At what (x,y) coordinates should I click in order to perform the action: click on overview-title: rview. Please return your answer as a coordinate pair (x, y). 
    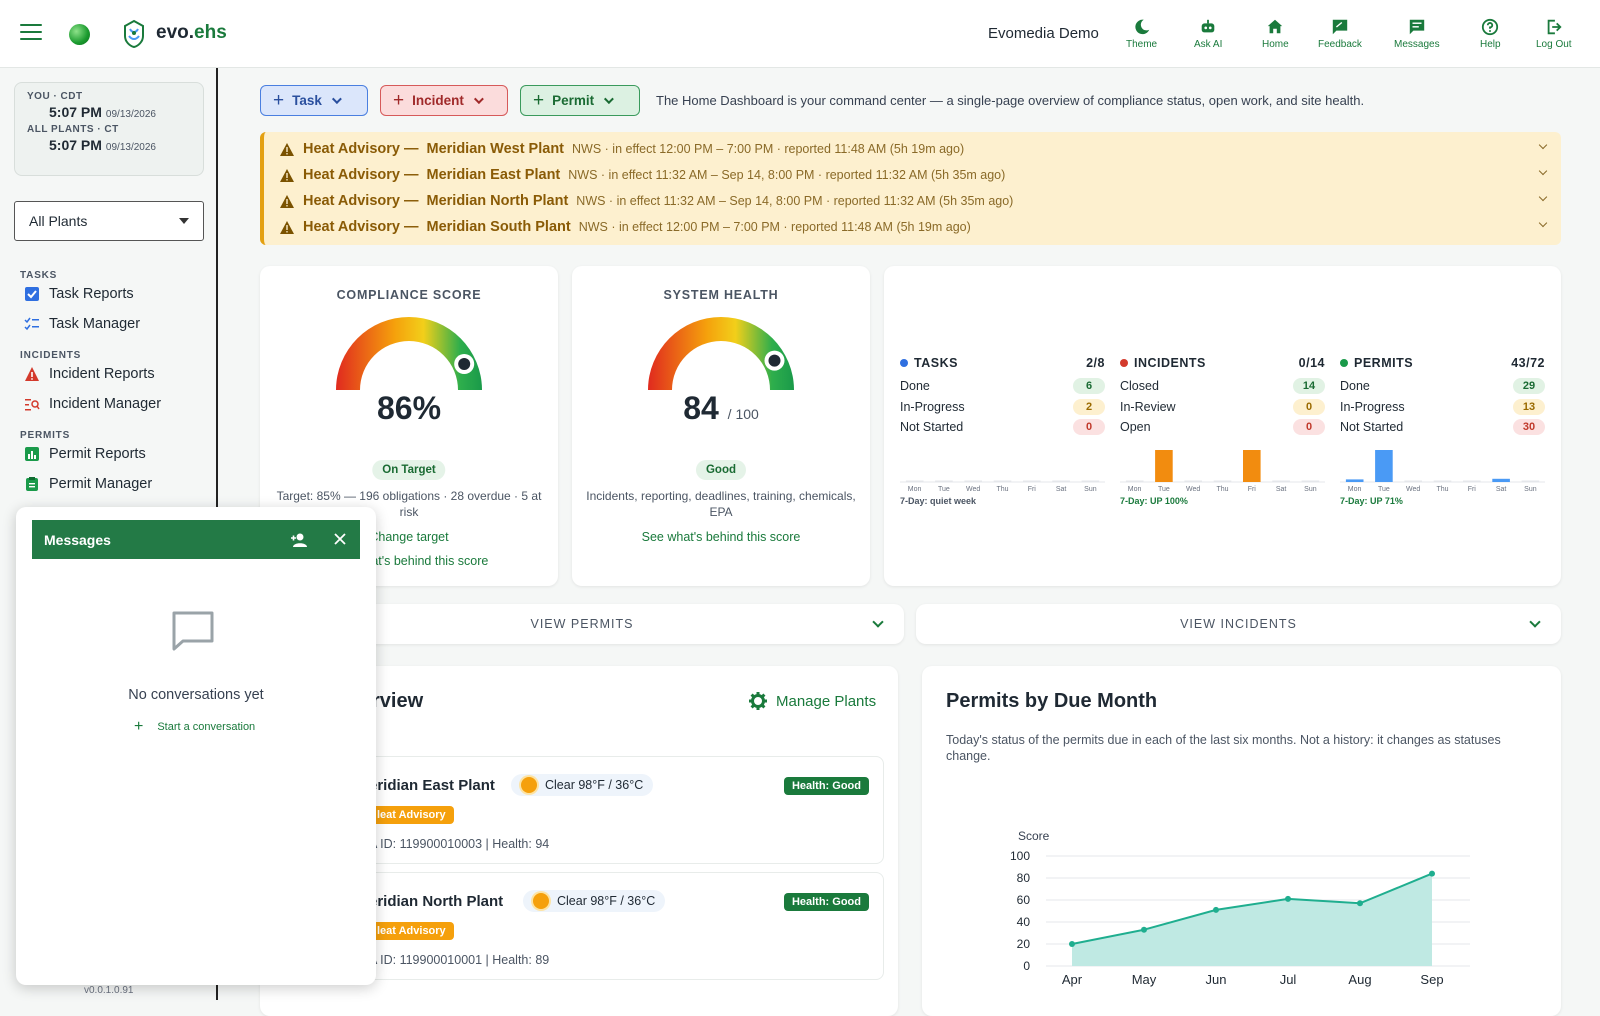
    Looking at the image, I should click on (398, 701).